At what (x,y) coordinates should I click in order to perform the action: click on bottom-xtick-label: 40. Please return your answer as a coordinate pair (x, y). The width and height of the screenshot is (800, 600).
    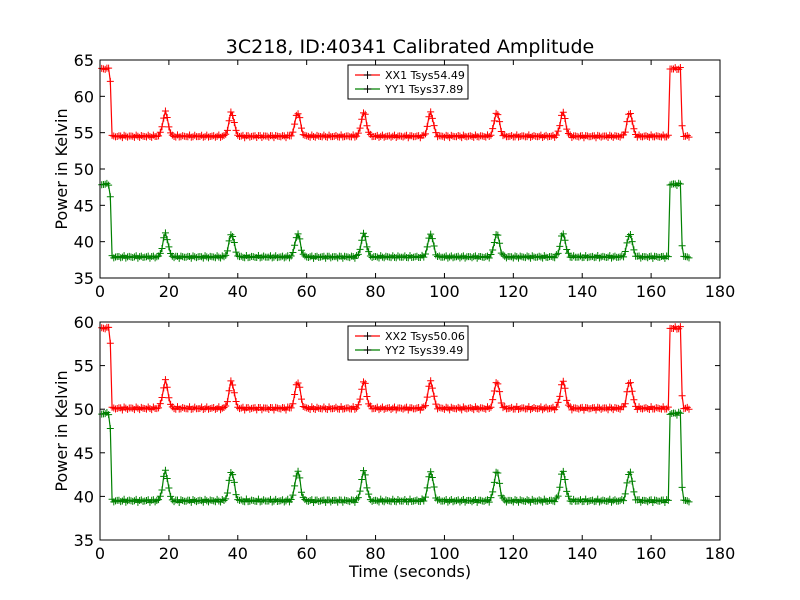
    Looking at the image, I should click on (238, 553).